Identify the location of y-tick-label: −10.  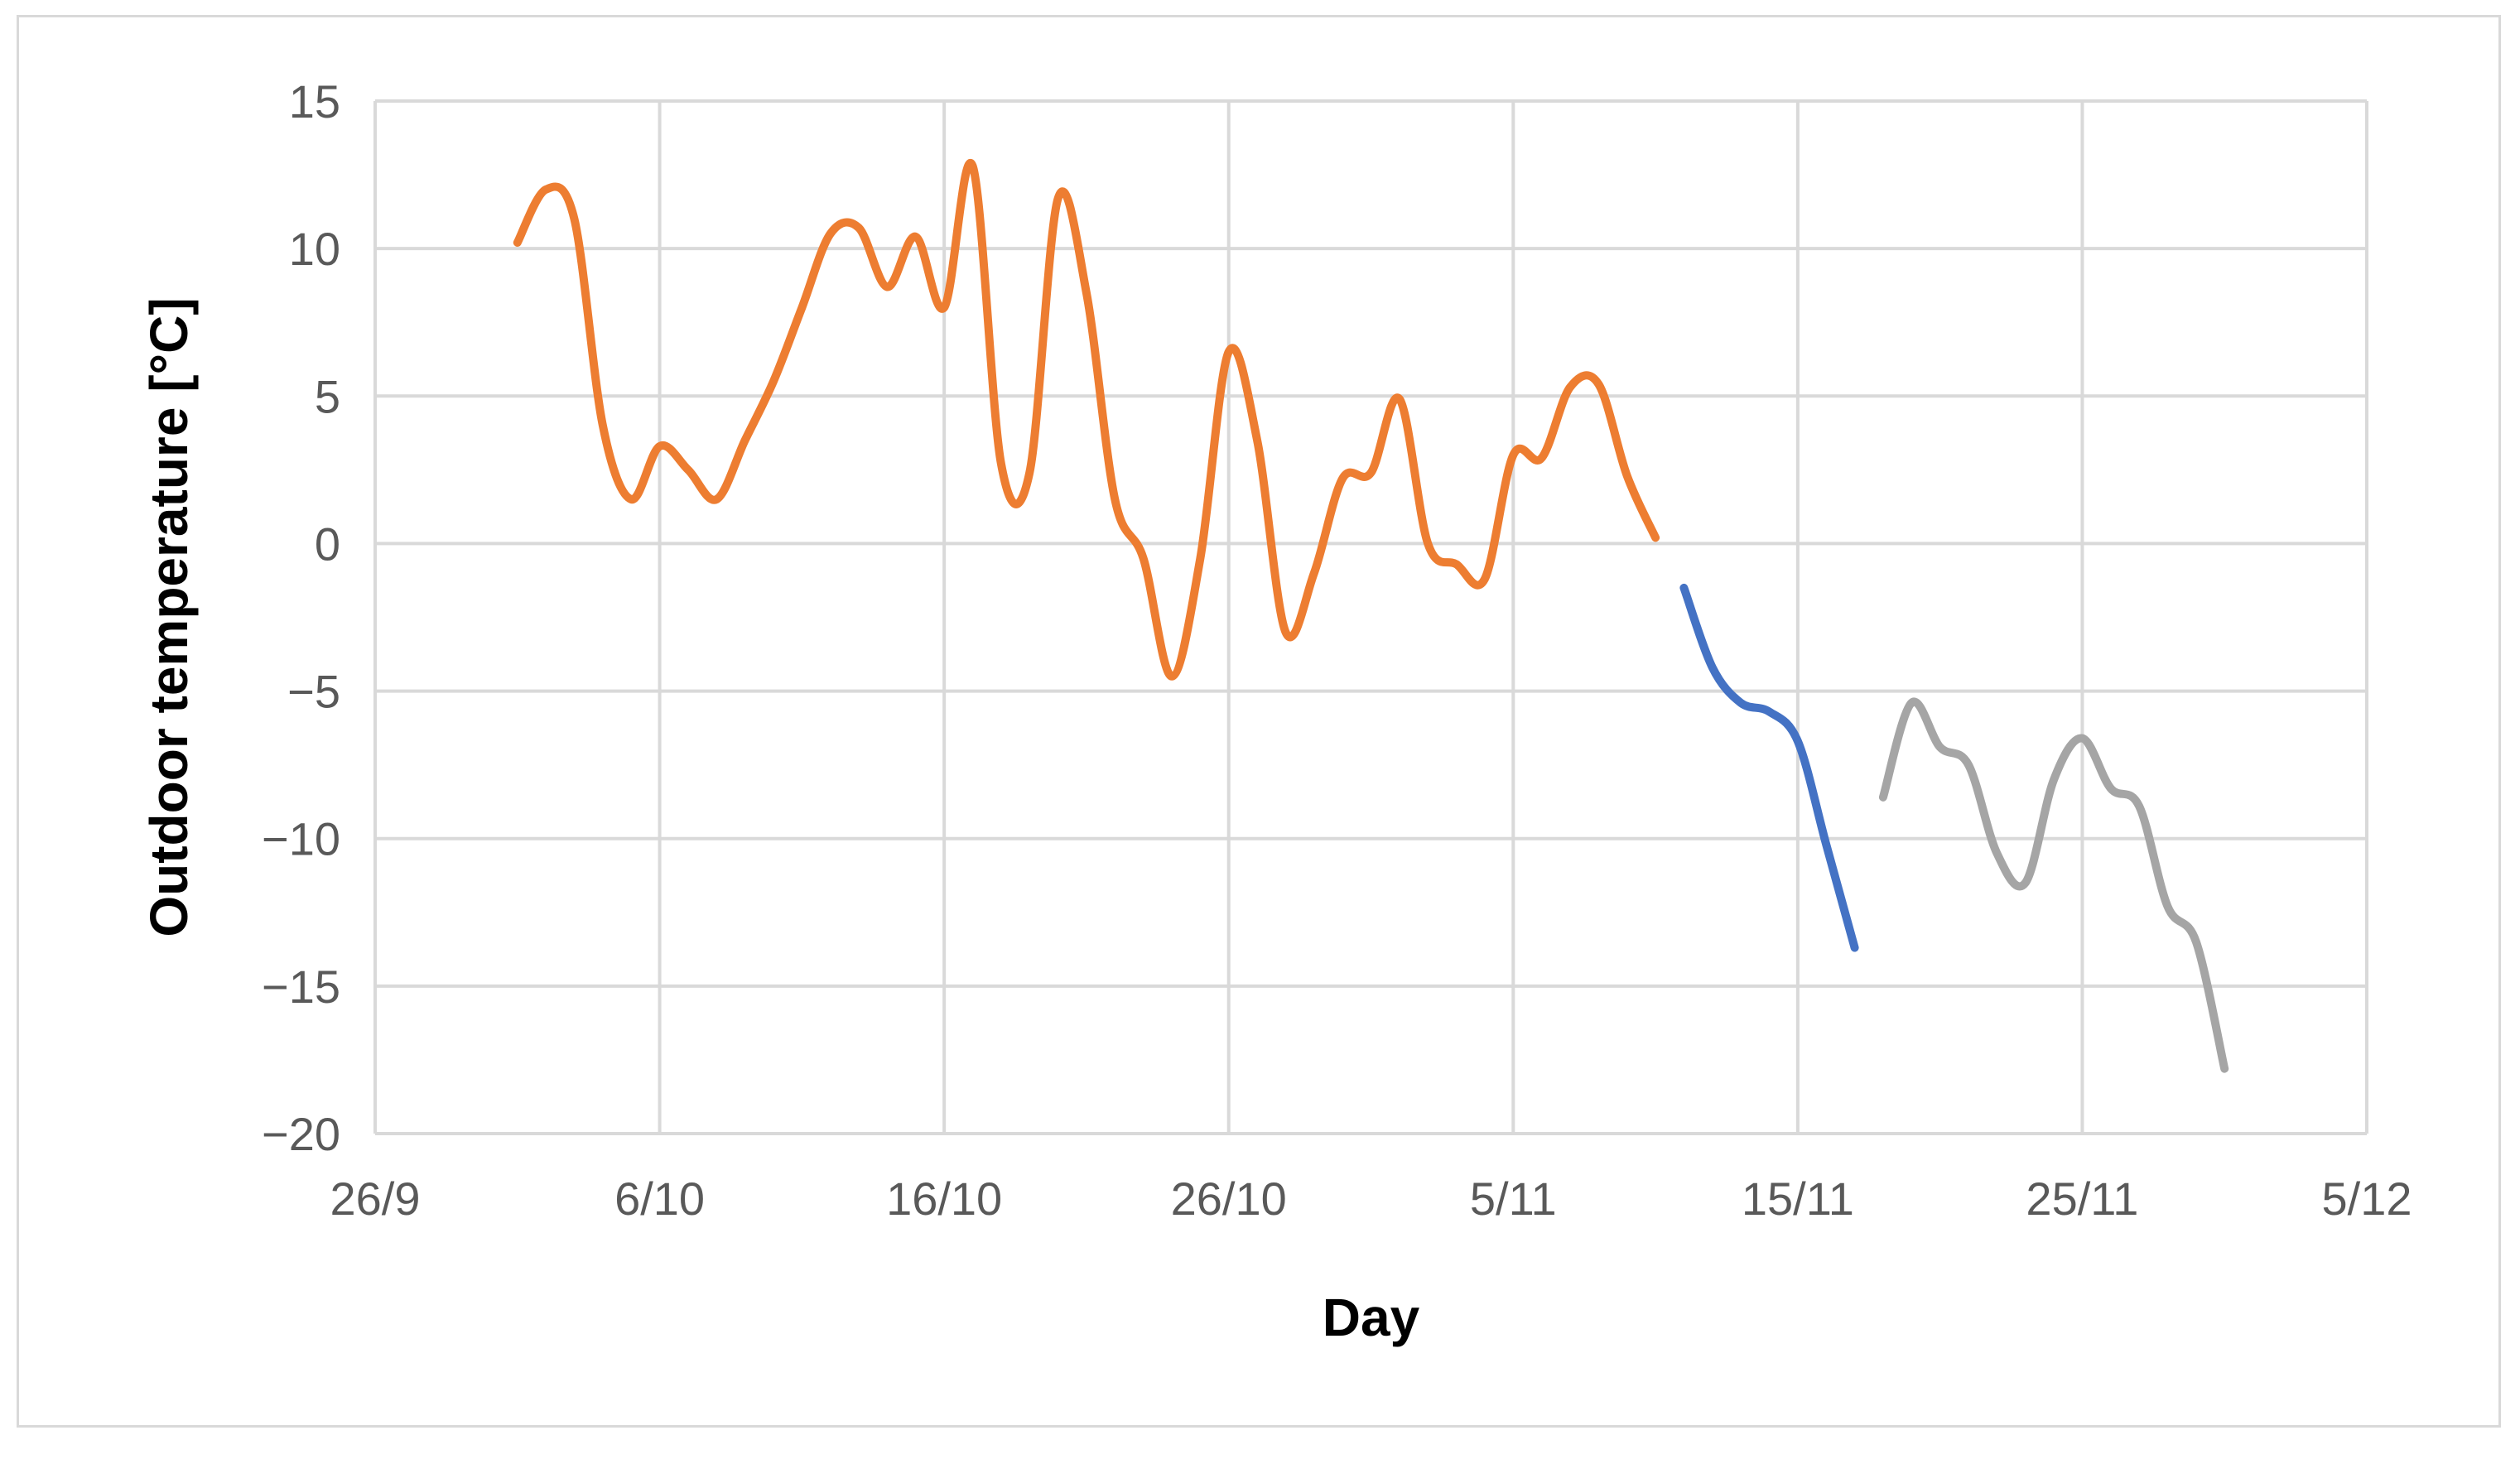
(301, 839).